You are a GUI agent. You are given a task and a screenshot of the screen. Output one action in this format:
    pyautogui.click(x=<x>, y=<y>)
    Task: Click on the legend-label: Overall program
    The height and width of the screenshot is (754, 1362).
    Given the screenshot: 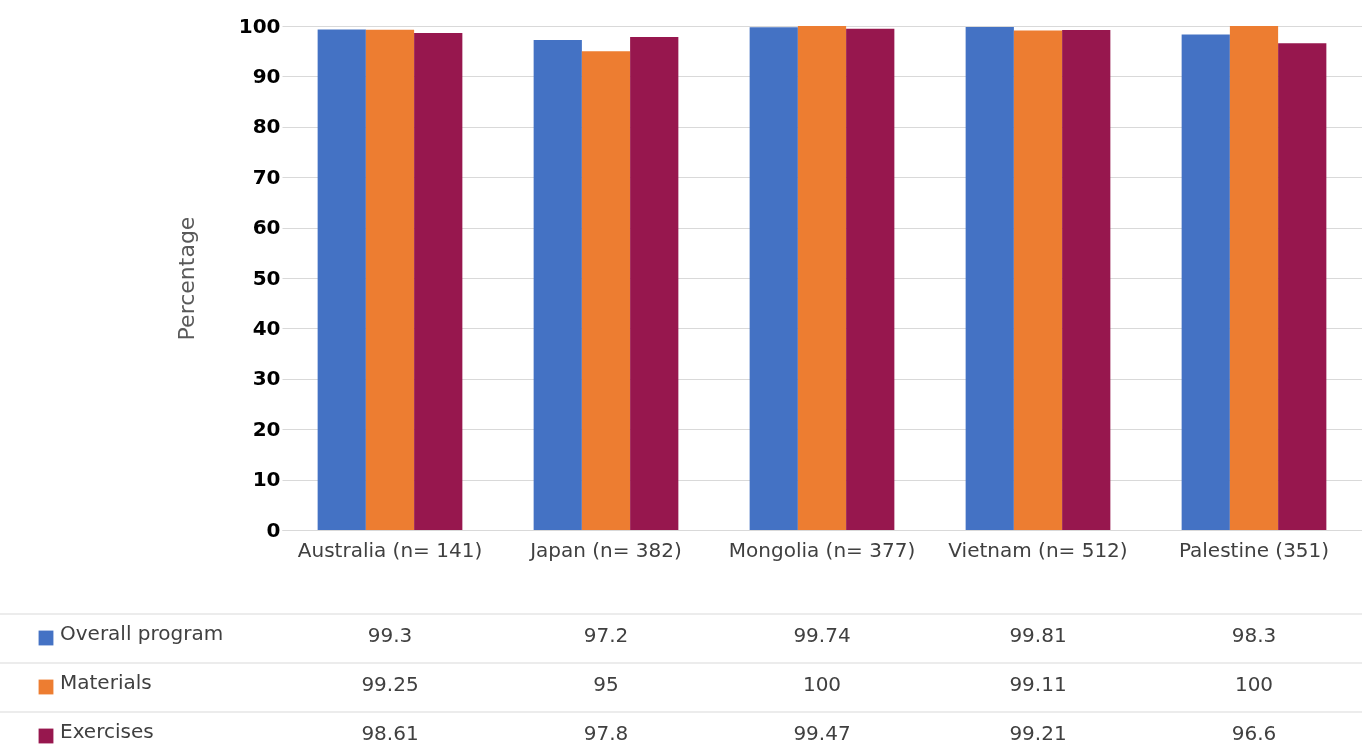 What is the action you would take?
    pyautogui.click(x=142, y=633)
    